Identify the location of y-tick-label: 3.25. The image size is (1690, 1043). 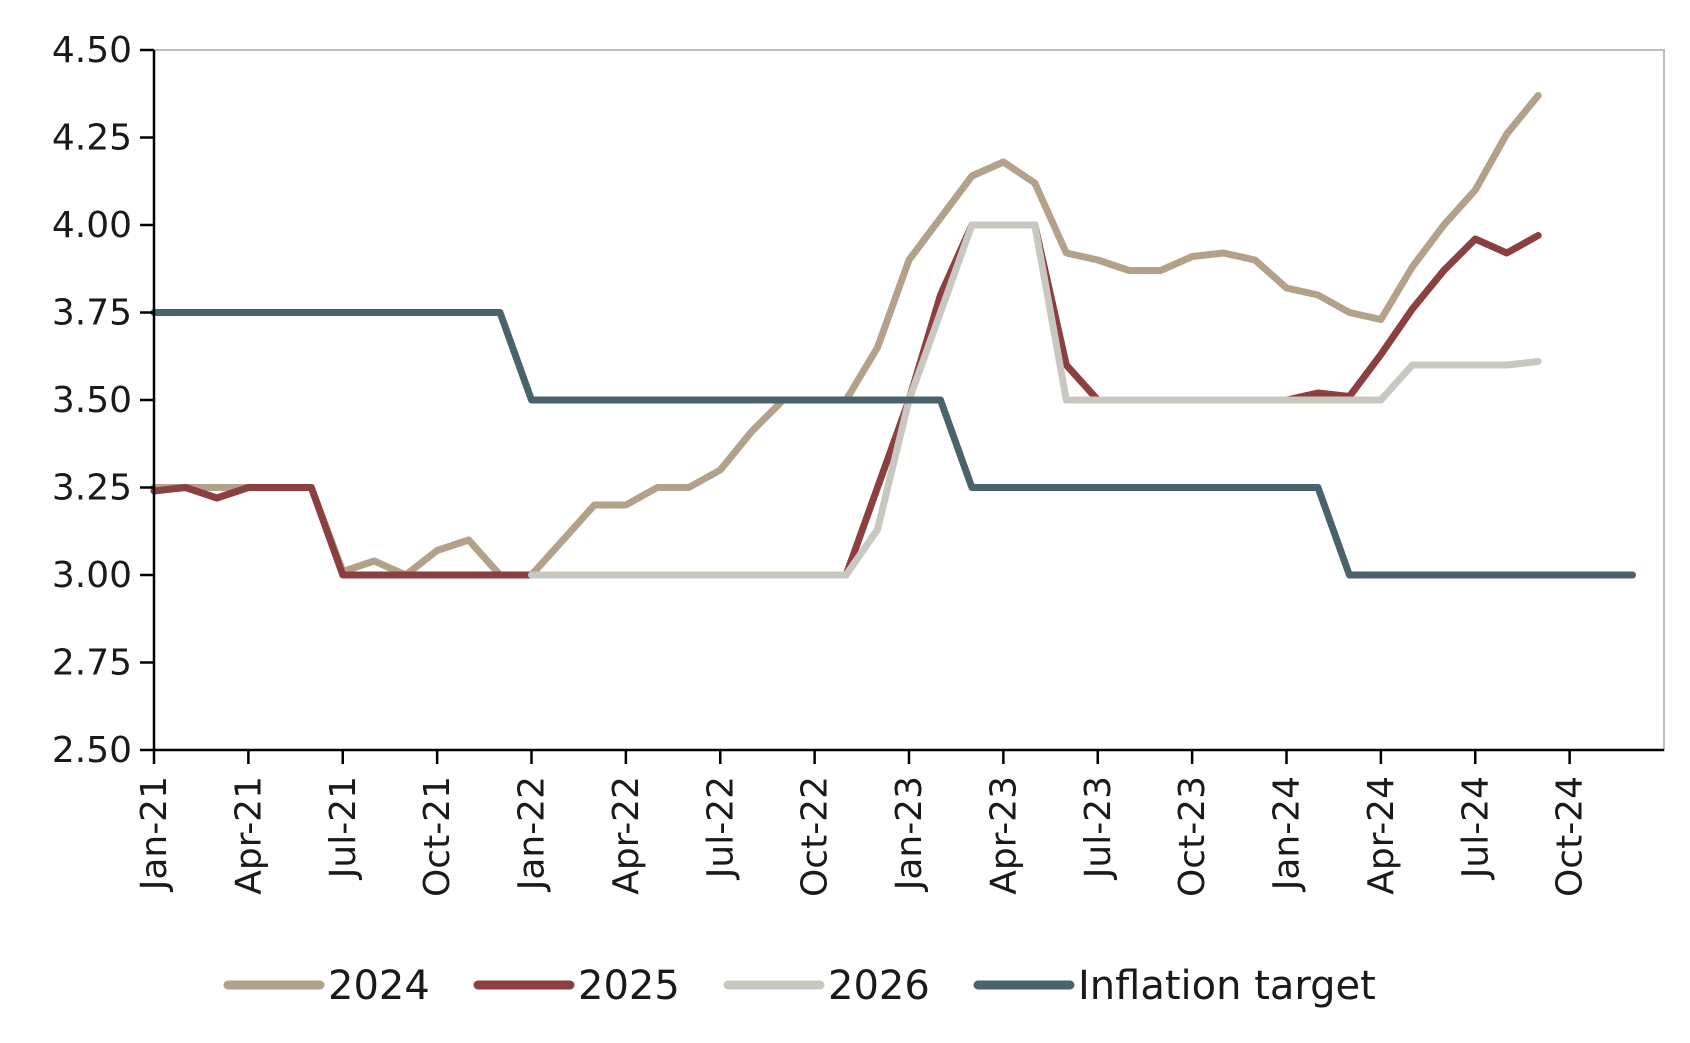
(92, 488).